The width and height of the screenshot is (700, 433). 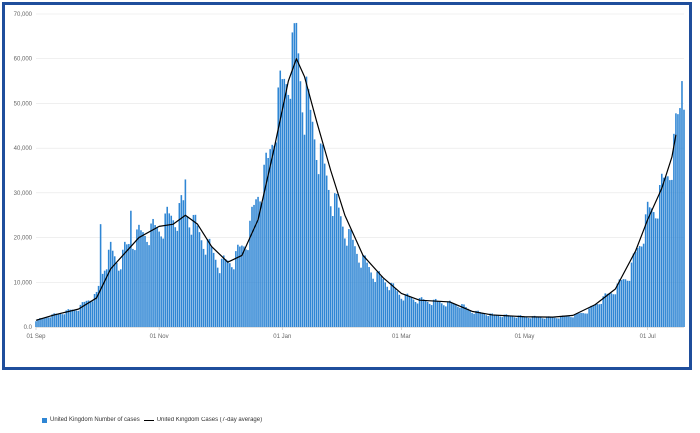 What do you see at coordinates (525, 337) in the screenshot?
I see `x-tick-label: 01 May` at bounding box center [525, 337].